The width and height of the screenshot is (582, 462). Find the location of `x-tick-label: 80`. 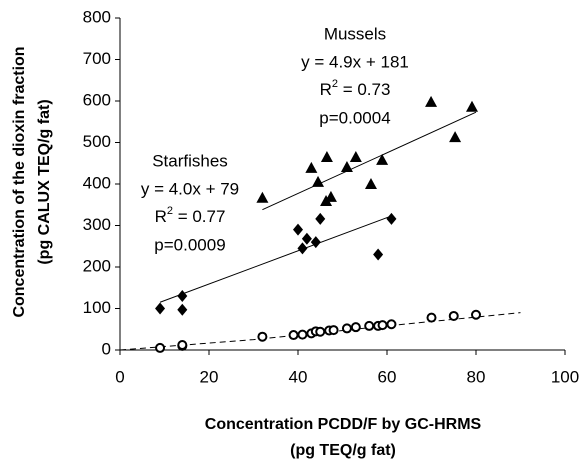

x-tick-label: 80 is located at coordinates (476, 376).